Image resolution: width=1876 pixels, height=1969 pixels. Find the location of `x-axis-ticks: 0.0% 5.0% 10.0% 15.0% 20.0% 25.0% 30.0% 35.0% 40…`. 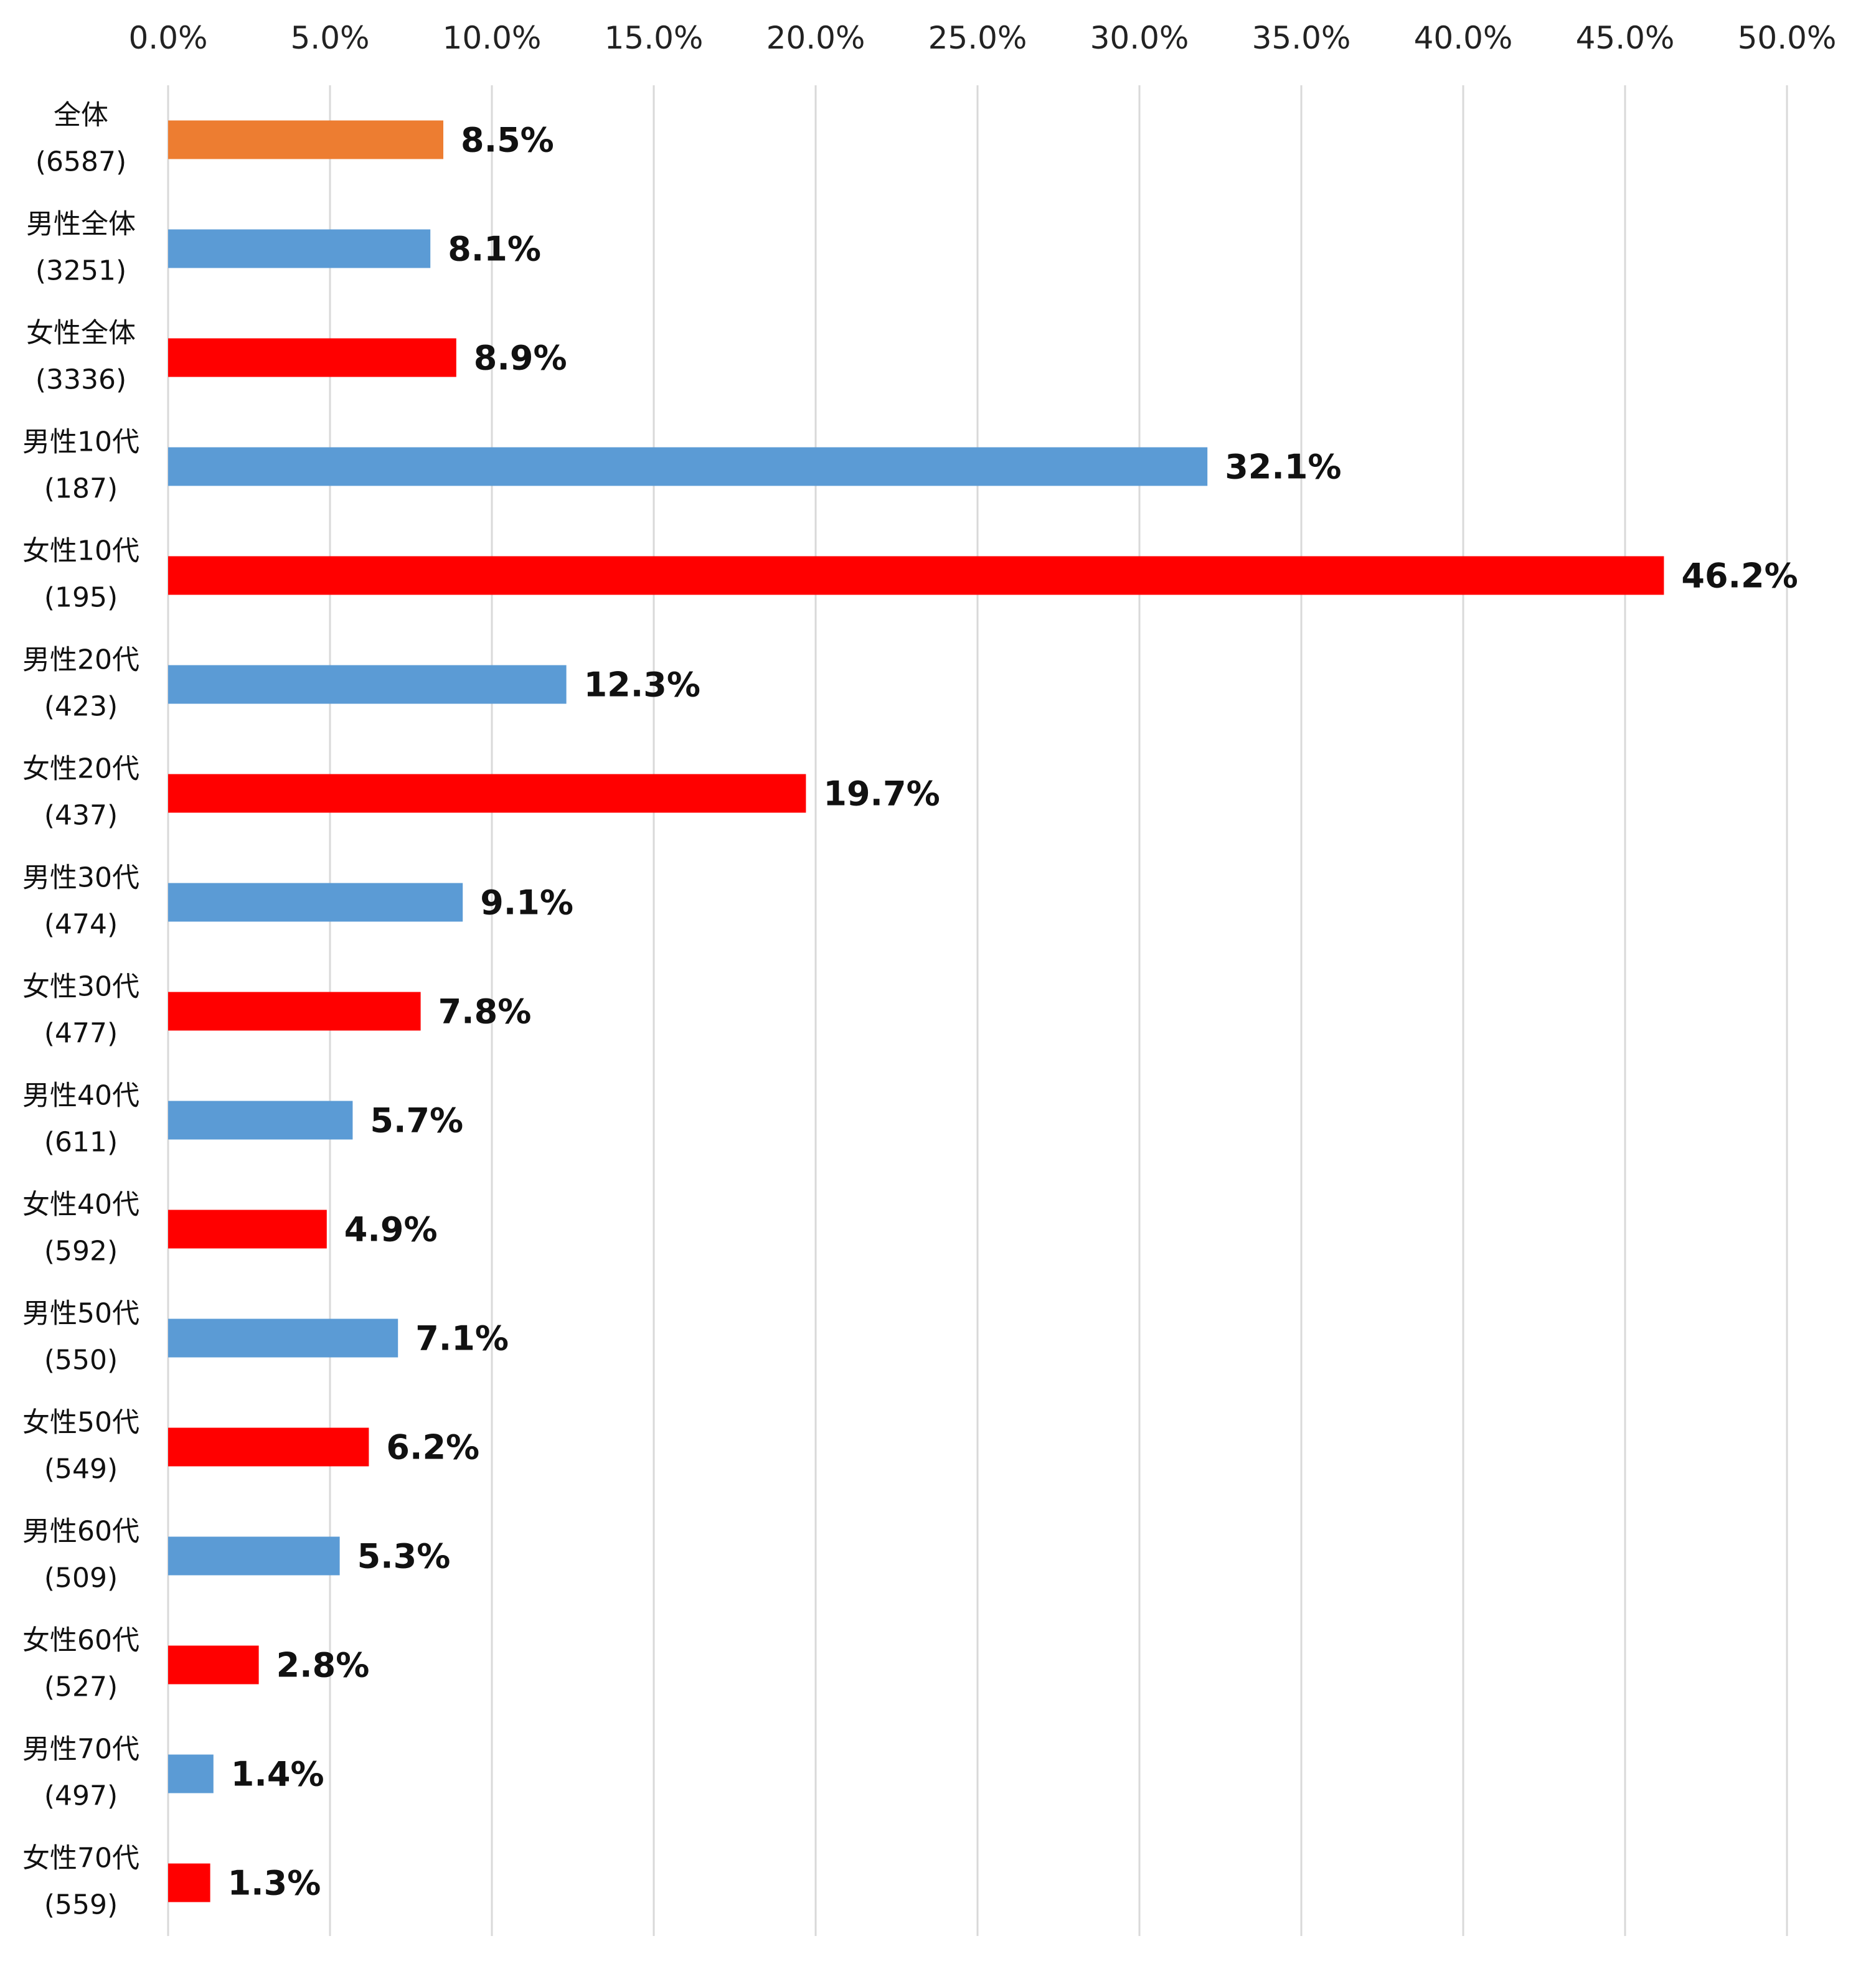

x-axis-ticks: 0.0% 5.0% 10.0% 15.0% 20.0% 25.0% 30.0% 35.0% 40… is located at coordinates (982, 38).